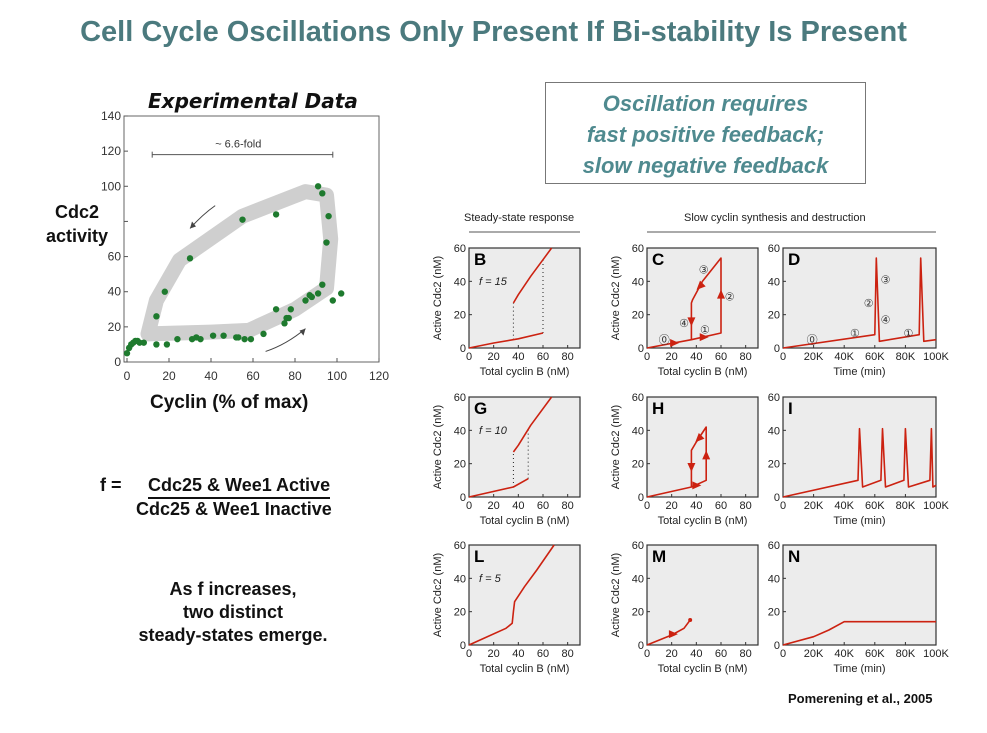  Describe the element at coordinates (730, 297) in the screenshot. I see `phase-label: ②` at that location.